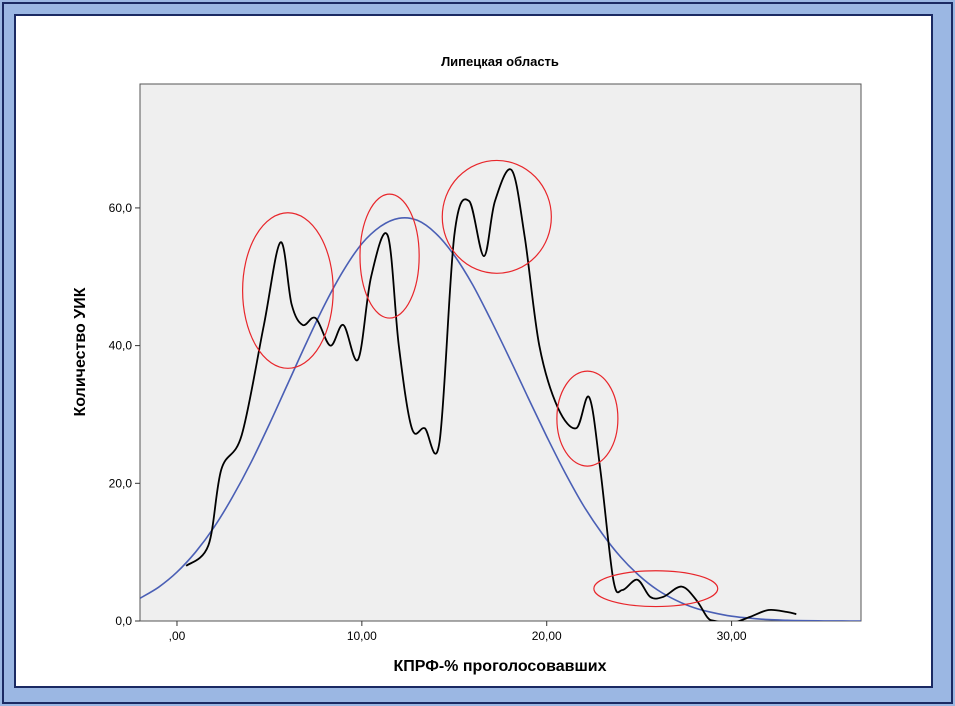 This screenshot has height=706, width=955. I want to click on y-tick-label: 40,0, so click(121, 346).